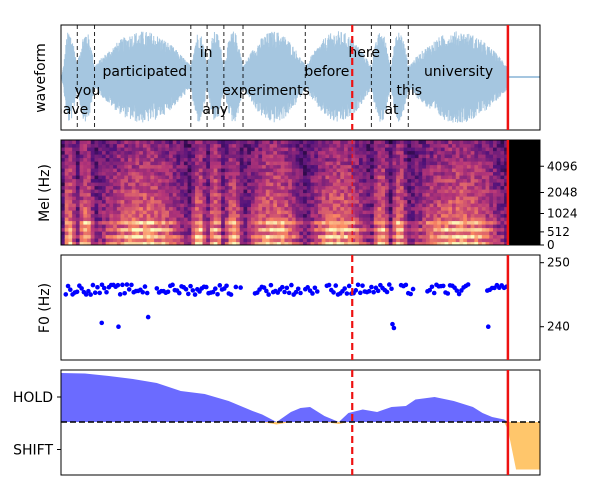 Image resolution: width=600 pixels, height=500 pixels. What do you see at coordinates (71, 110) in the screenshot?
I see `word-label: have` at bounding box center [71, 110].